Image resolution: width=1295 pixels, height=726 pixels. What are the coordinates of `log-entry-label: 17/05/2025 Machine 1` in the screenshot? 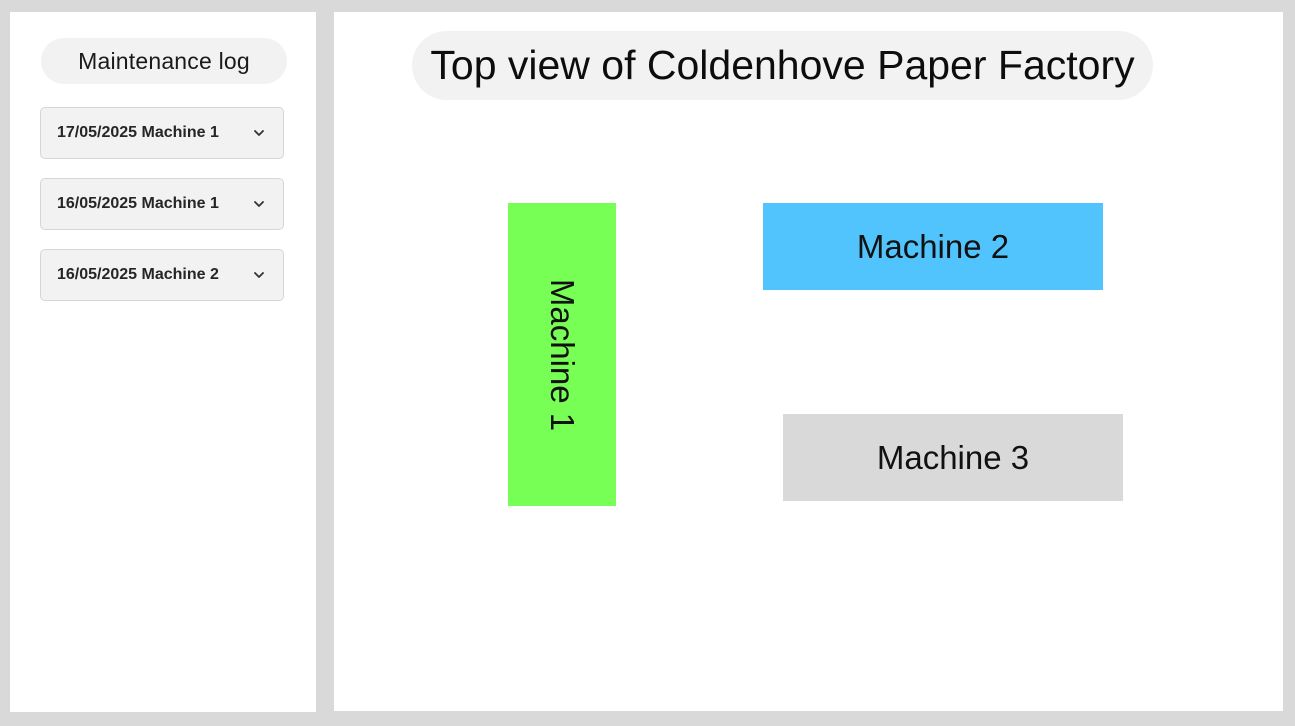 It's located at (138, 132).